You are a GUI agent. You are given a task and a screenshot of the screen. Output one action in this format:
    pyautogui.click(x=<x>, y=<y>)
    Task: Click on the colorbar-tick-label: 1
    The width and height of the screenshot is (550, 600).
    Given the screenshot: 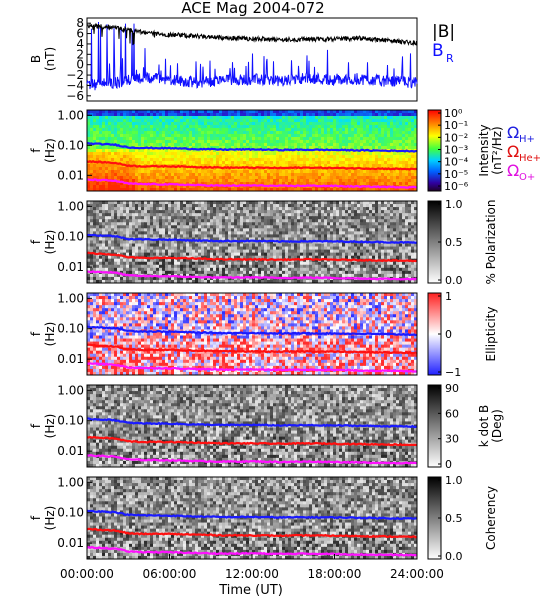 What is the action you would take?
    pyautogui.click(x=448, y=296)
    